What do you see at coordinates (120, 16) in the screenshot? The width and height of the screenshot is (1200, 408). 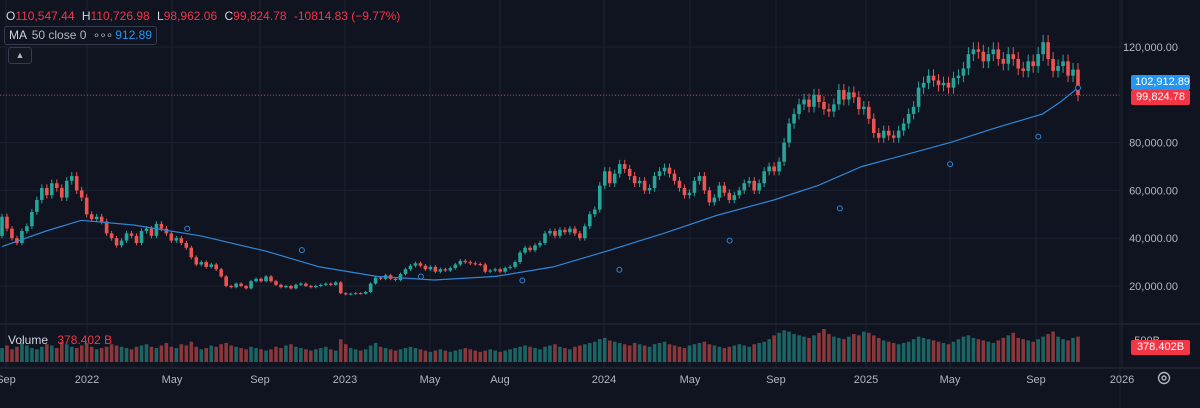 I see `high-value: 110,726.98` at bounding box center [120, 16].